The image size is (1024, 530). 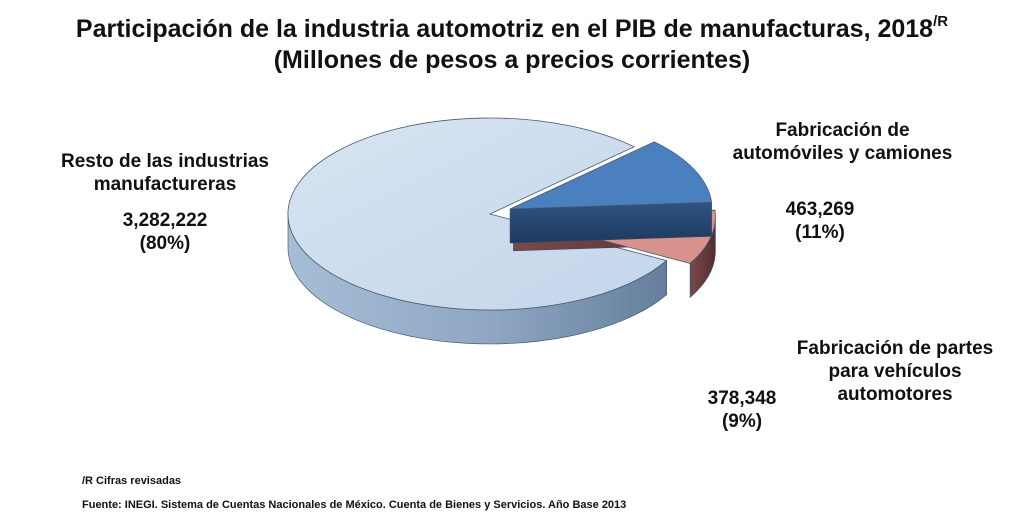 I want to click on slice-label-partes-line3: automotores, so click(x=895, y=394).